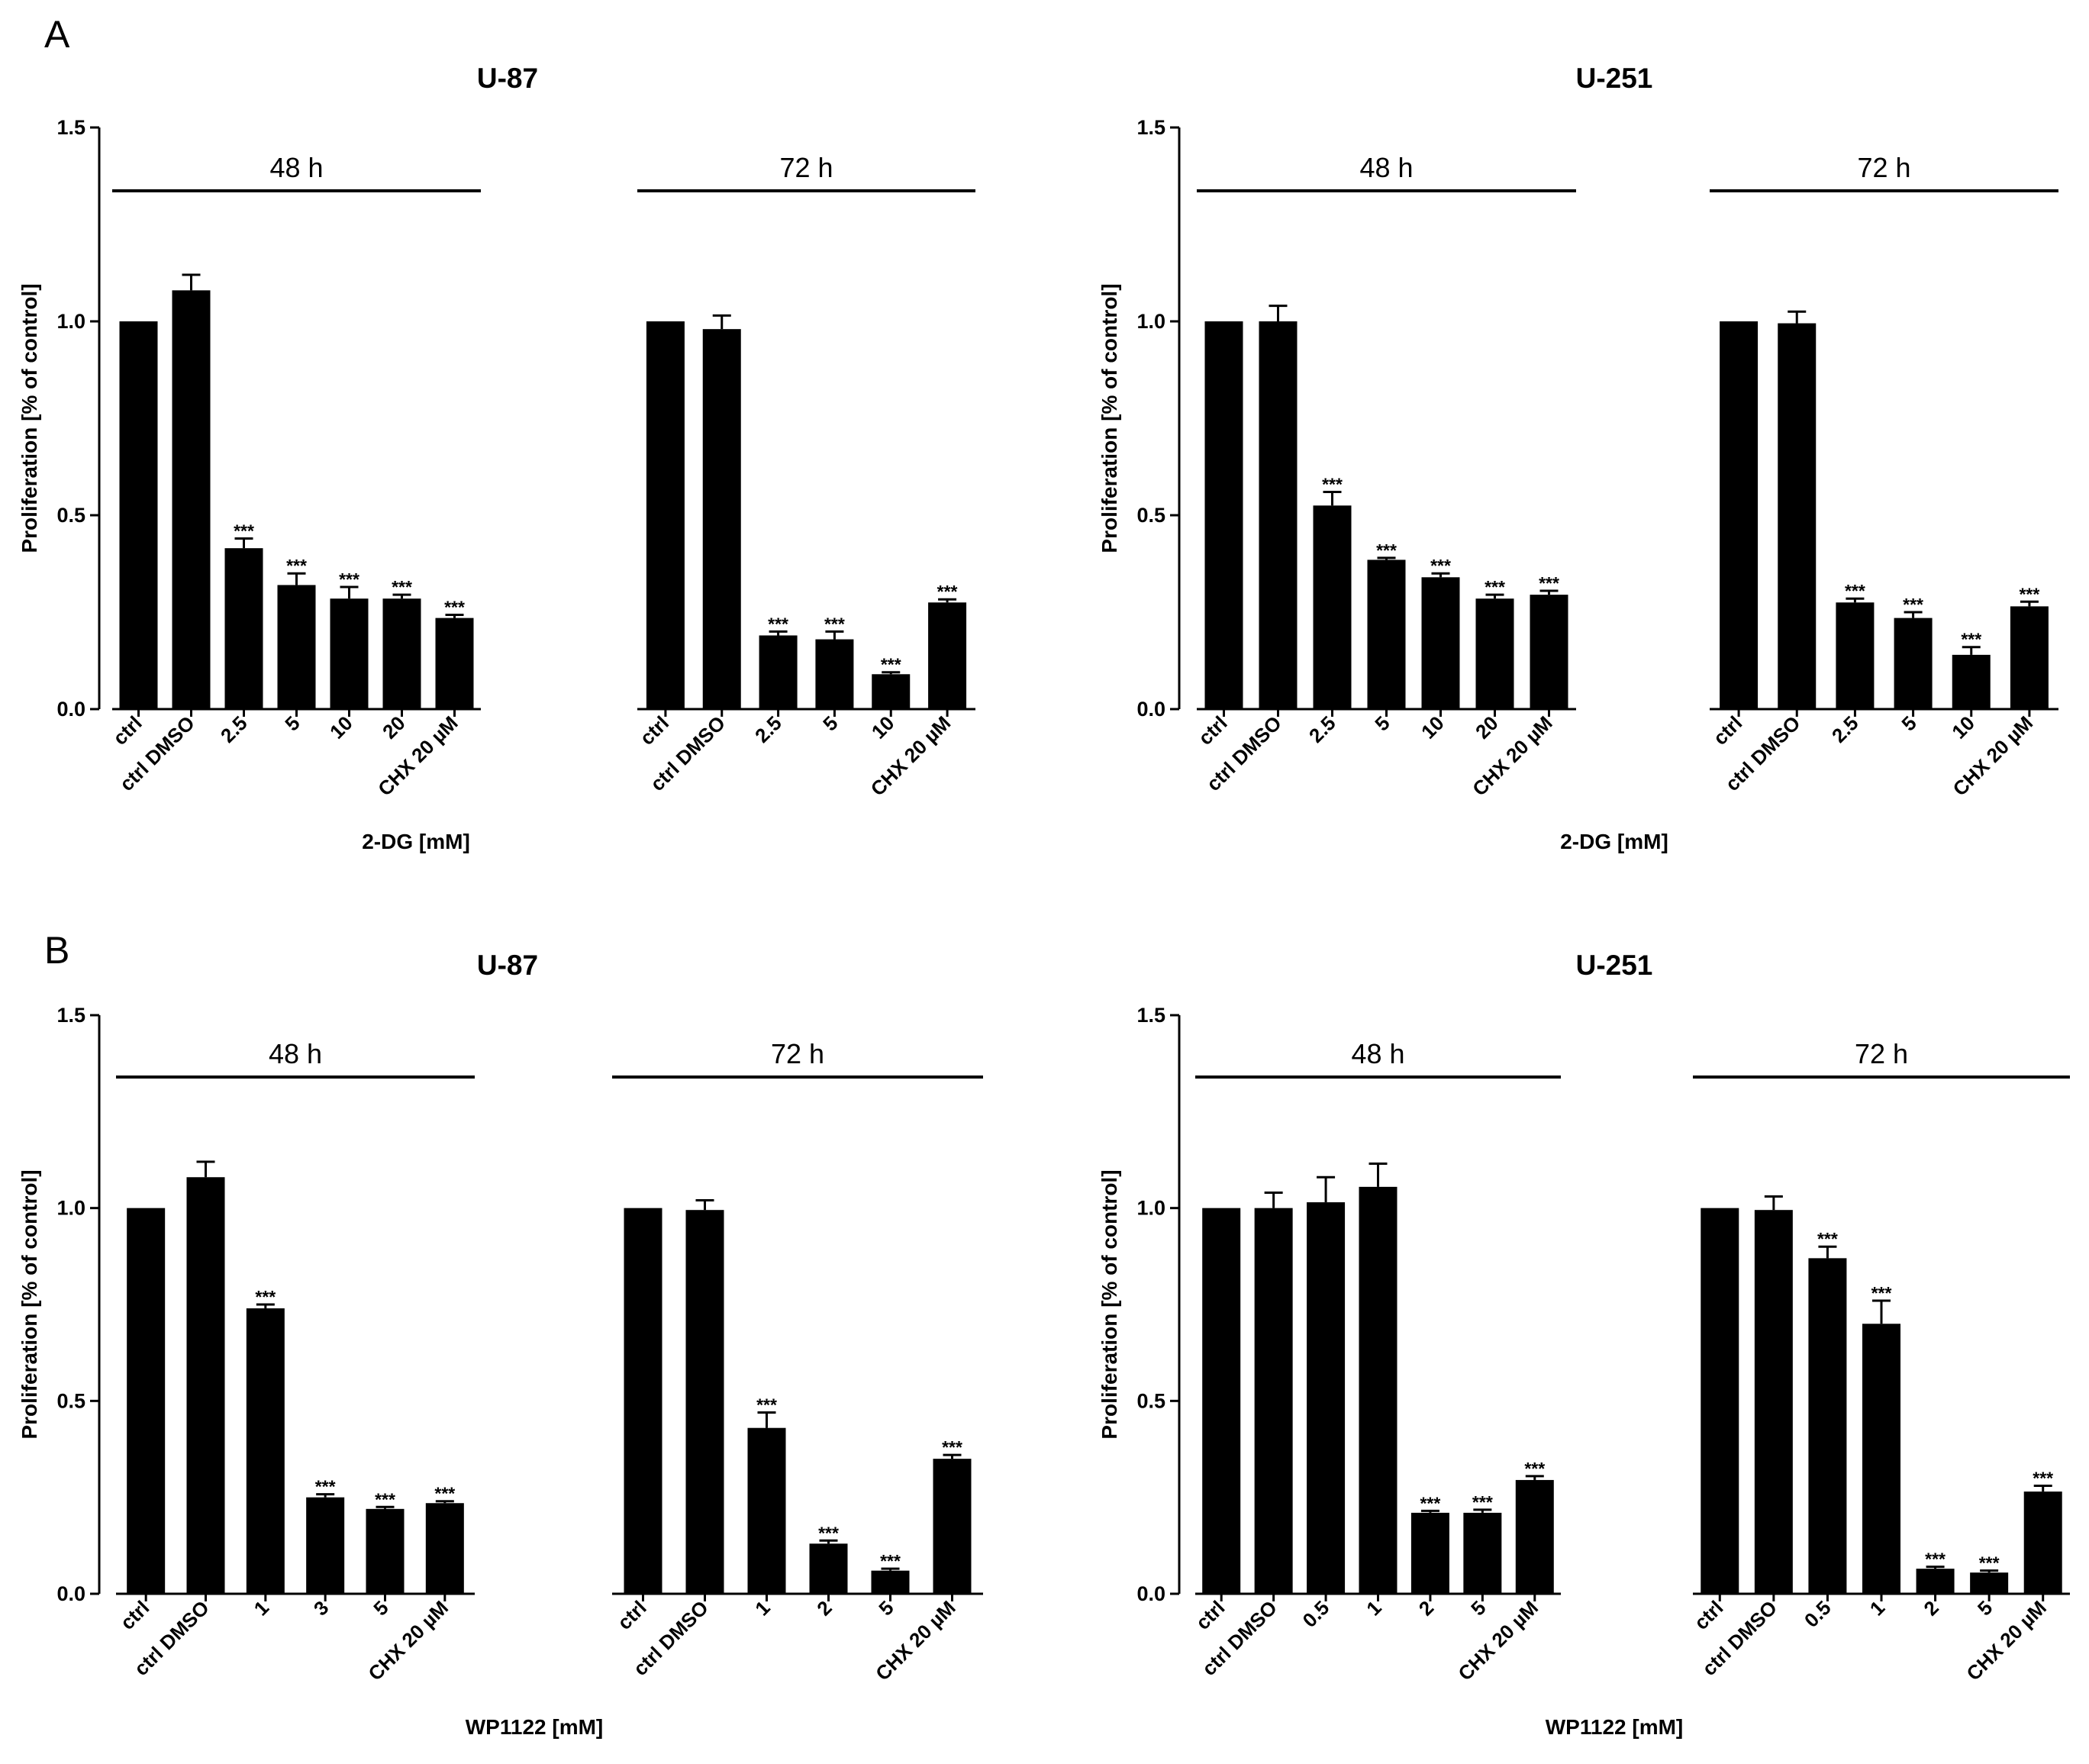  I want to click on x-tick-label: CHX 20 µM, so click(2007, 1640).